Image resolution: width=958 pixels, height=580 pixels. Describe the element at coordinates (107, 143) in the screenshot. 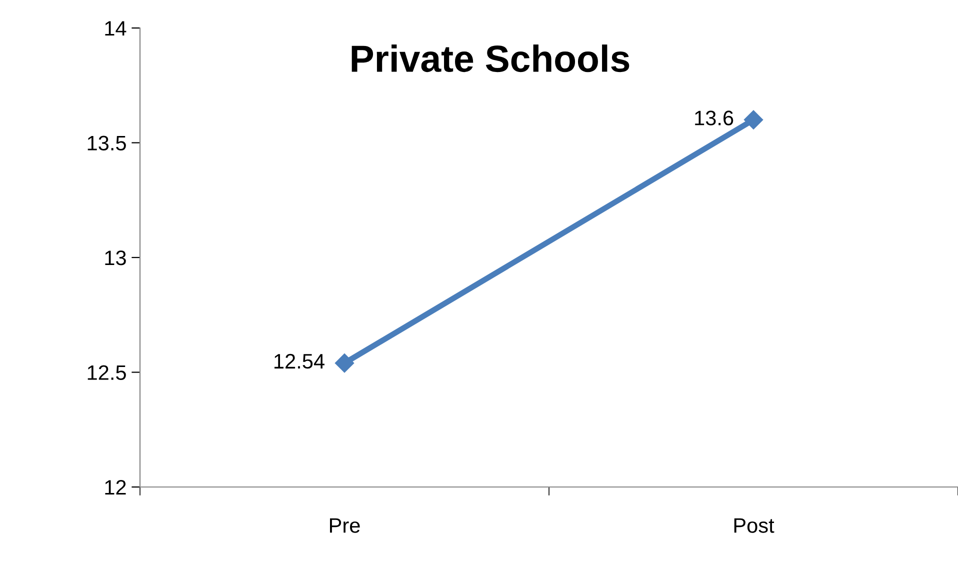

I see `y-tick-label: 13.5` at that location.